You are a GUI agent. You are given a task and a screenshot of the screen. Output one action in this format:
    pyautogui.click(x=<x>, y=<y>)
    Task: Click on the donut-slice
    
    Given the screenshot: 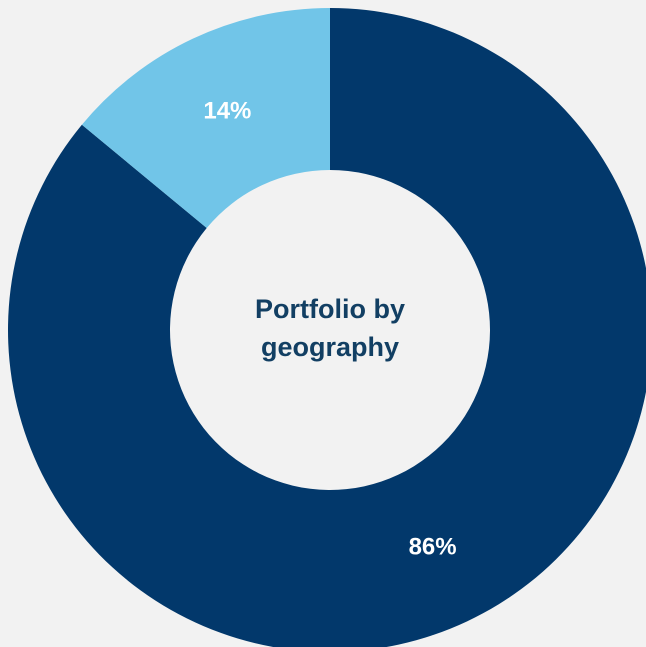 What is the action you would take?
    pyautogui.click(x=205, y=118)
    